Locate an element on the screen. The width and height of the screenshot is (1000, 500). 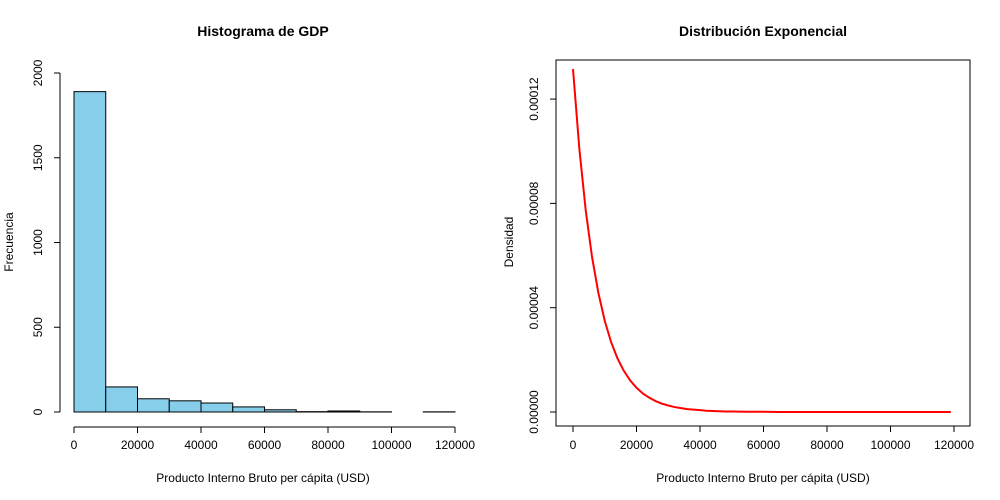
histogram-x-tick-label: 40000 is located at coordinates (201, 445).